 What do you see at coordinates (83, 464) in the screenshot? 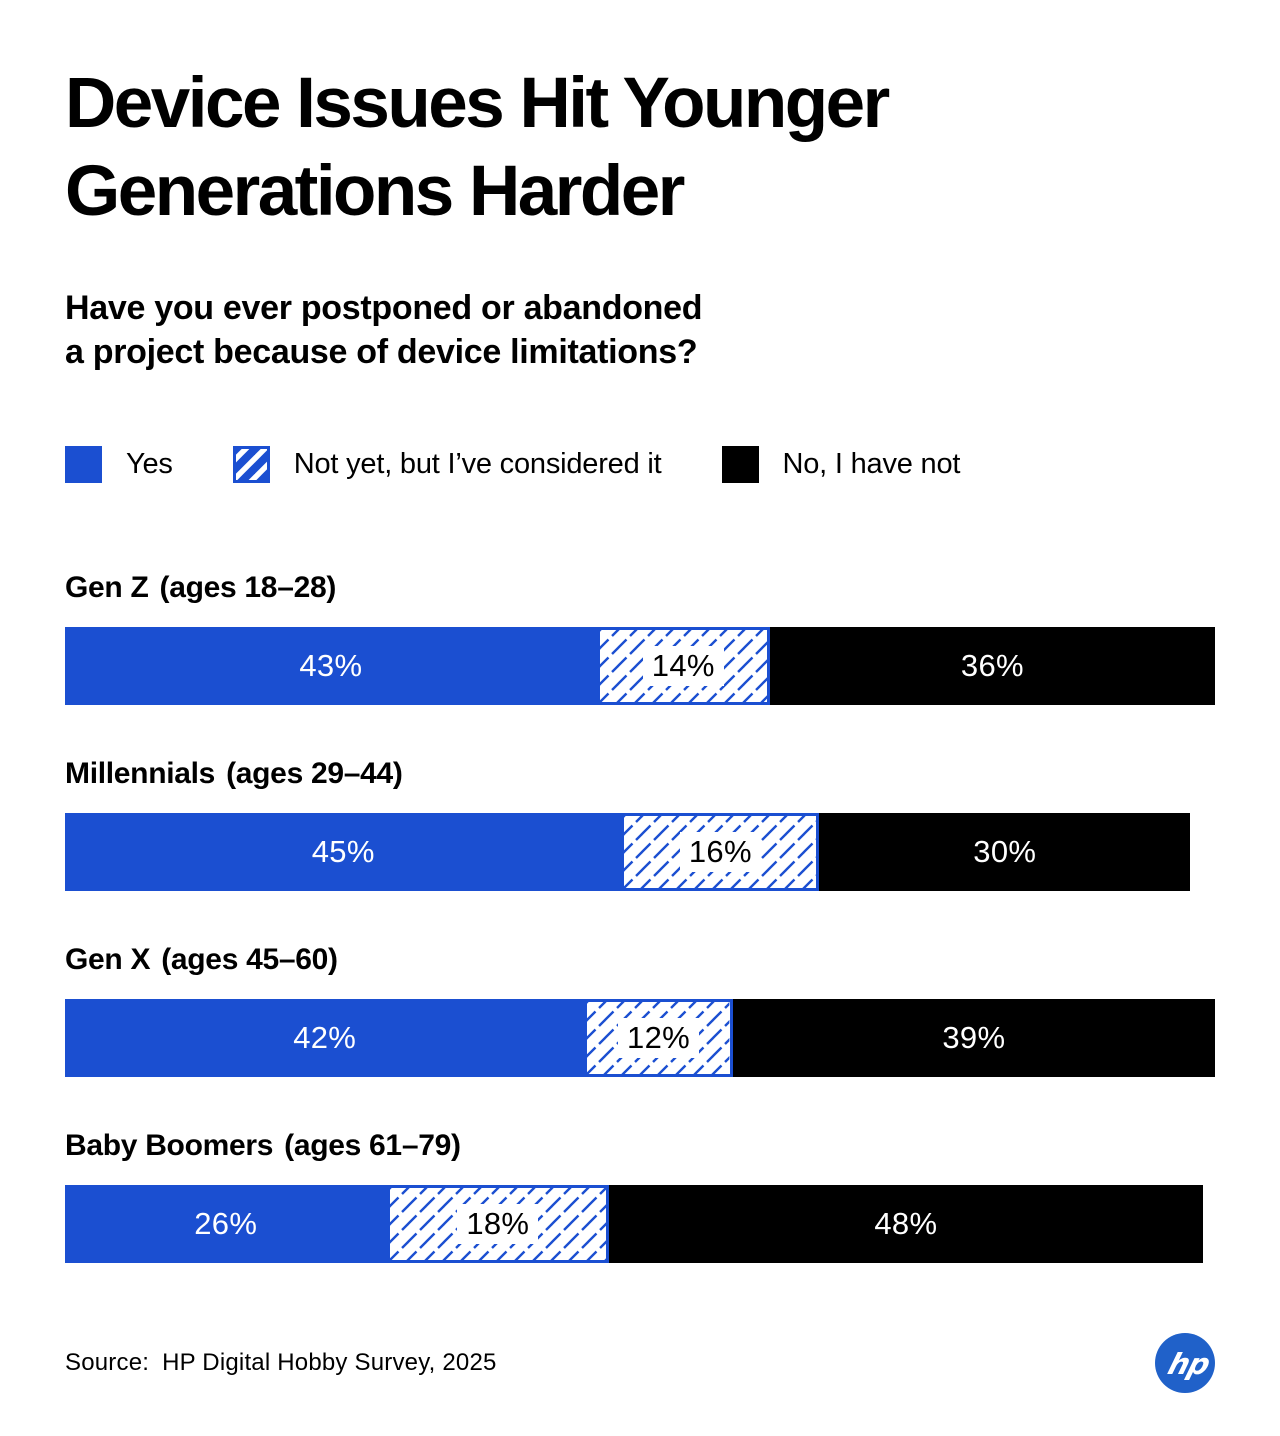
I see `yes-swatch-icon` at bounding box center [83, 464].